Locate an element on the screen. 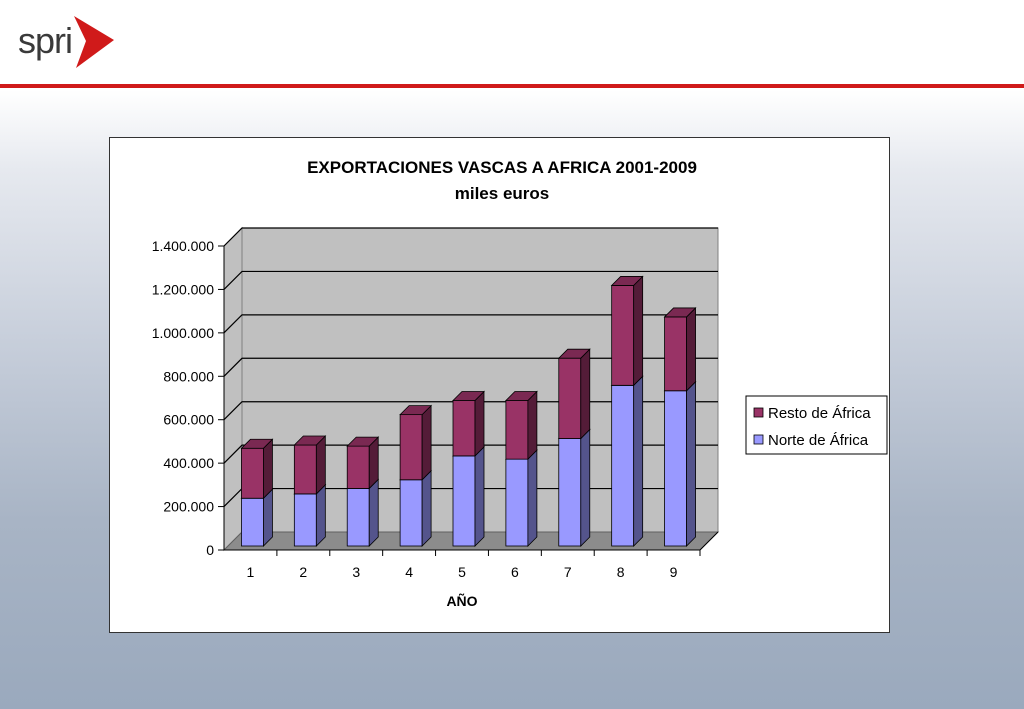 The height and width of the screenshot is (709, 1024). legend-box is located at coordinates (816, 425).